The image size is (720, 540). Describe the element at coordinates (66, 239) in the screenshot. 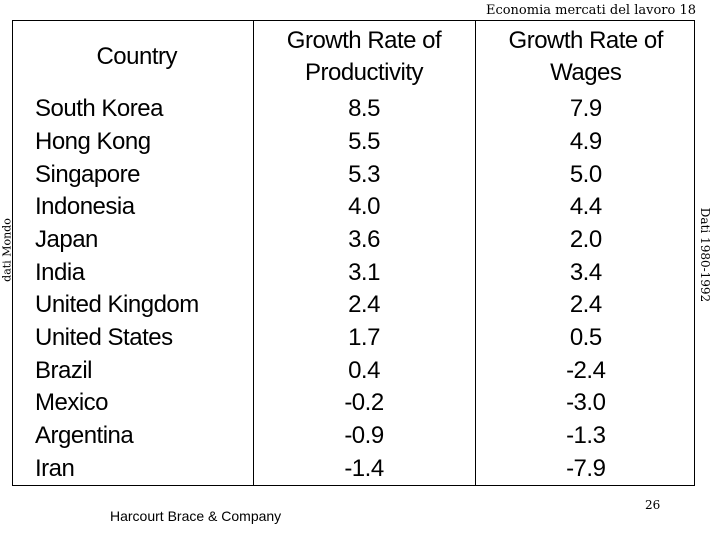

I see `cell-country: Japan` at that location.